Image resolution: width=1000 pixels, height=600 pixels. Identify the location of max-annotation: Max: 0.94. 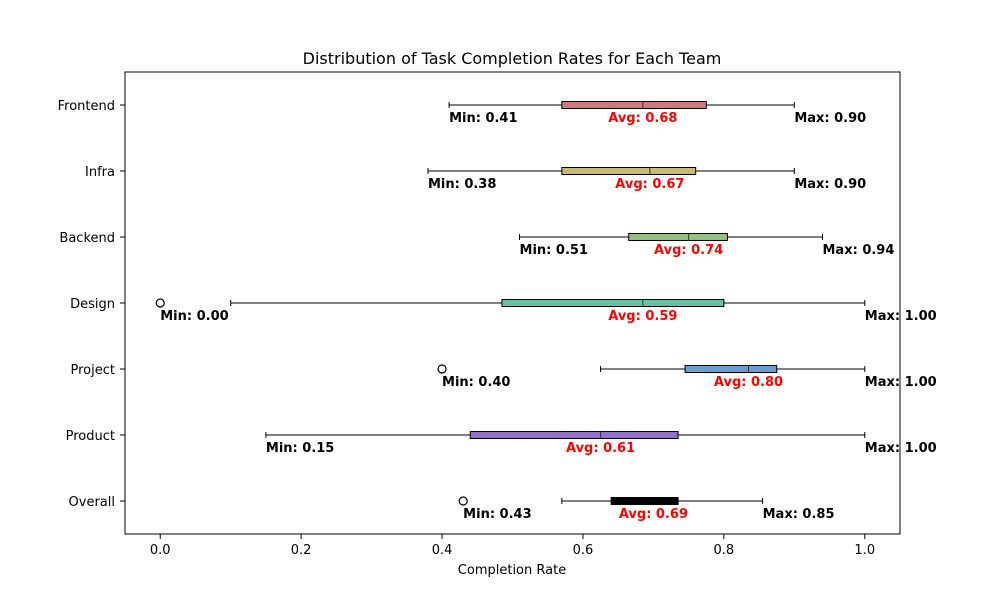
(859, 250).